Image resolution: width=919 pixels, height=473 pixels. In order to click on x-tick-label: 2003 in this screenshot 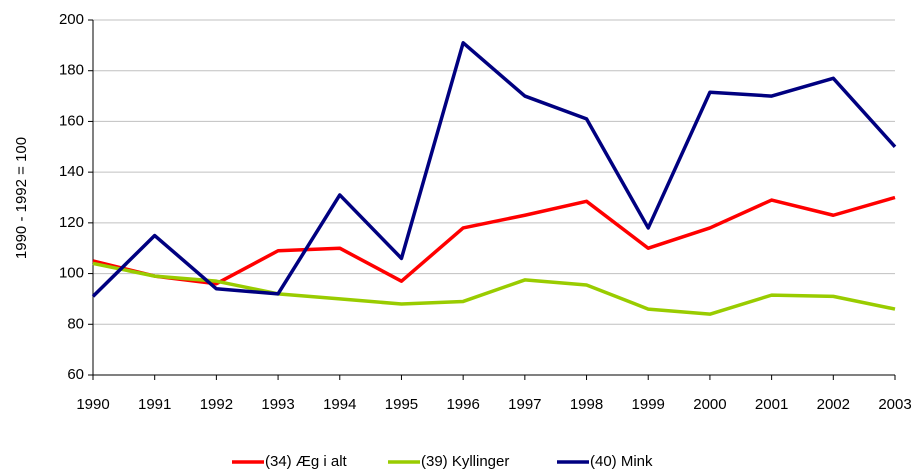, I will do `click(894, 404)`.